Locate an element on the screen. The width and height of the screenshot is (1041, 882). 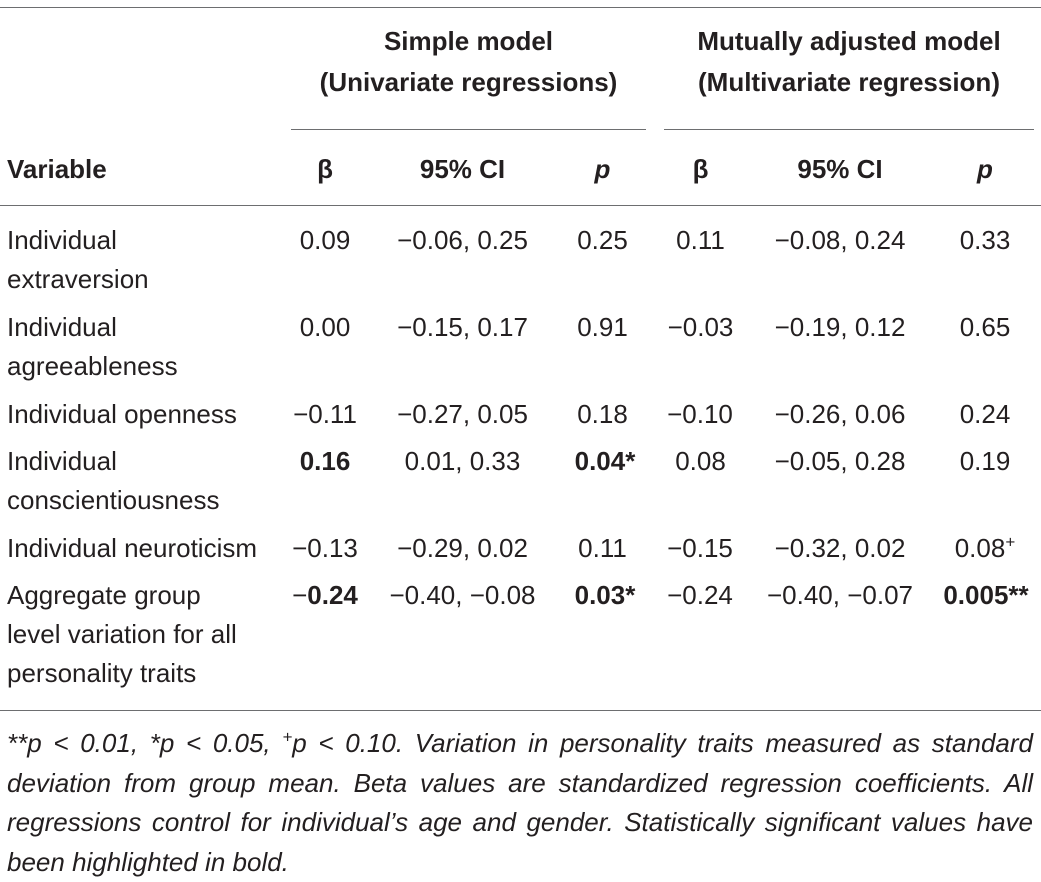
footnote-plus-marker: + is located at coordinates (287, 737).